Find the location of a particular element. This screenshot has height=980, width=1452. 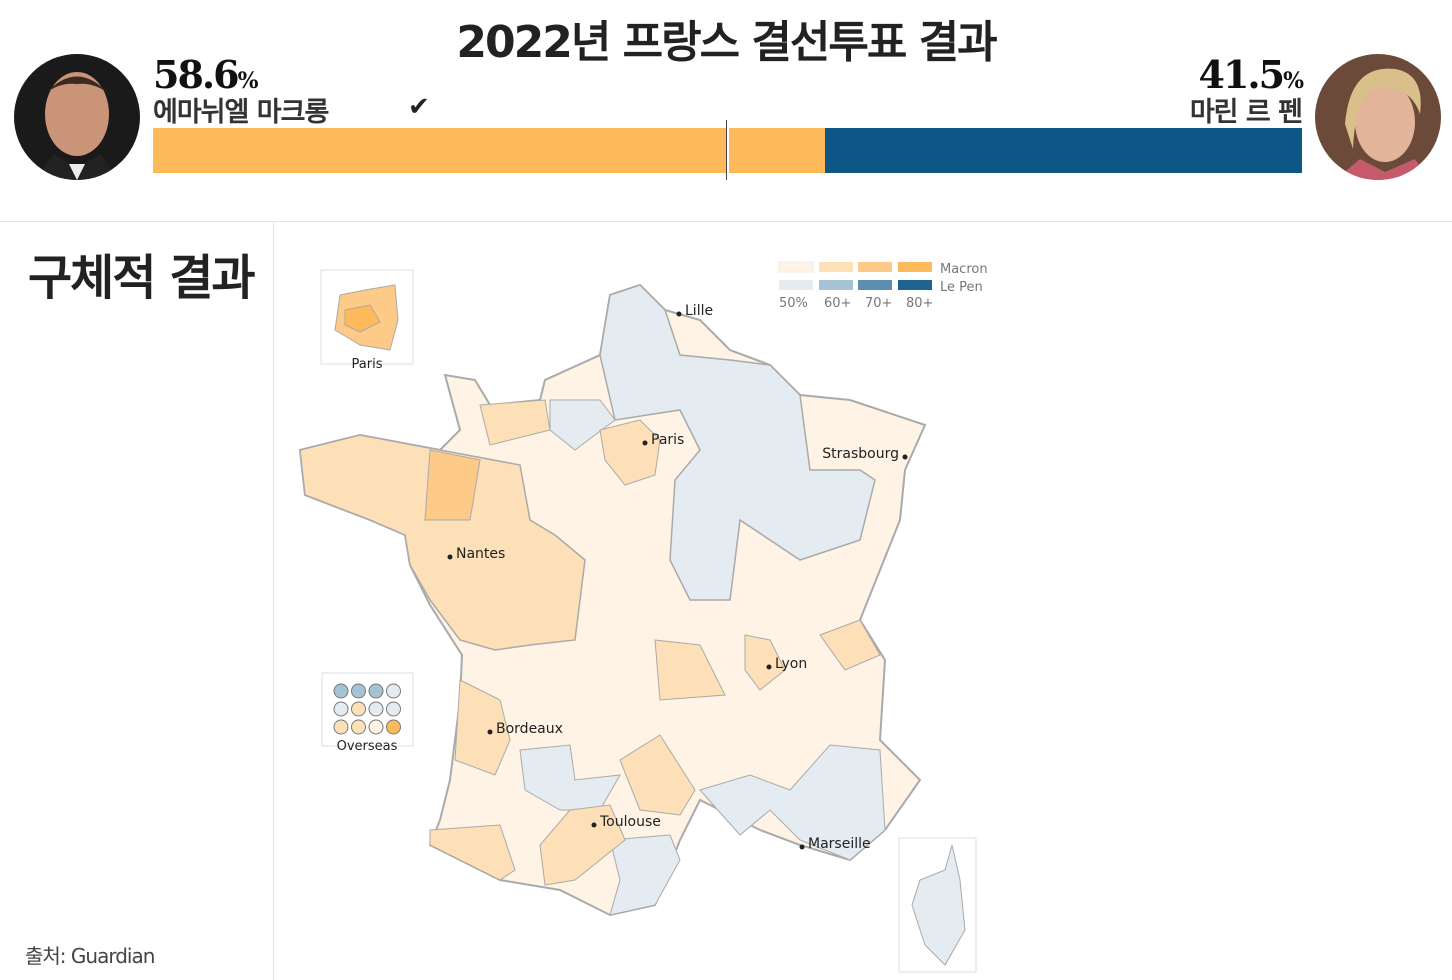

city-label: Bordeaux is located at coordinates (529, 729).